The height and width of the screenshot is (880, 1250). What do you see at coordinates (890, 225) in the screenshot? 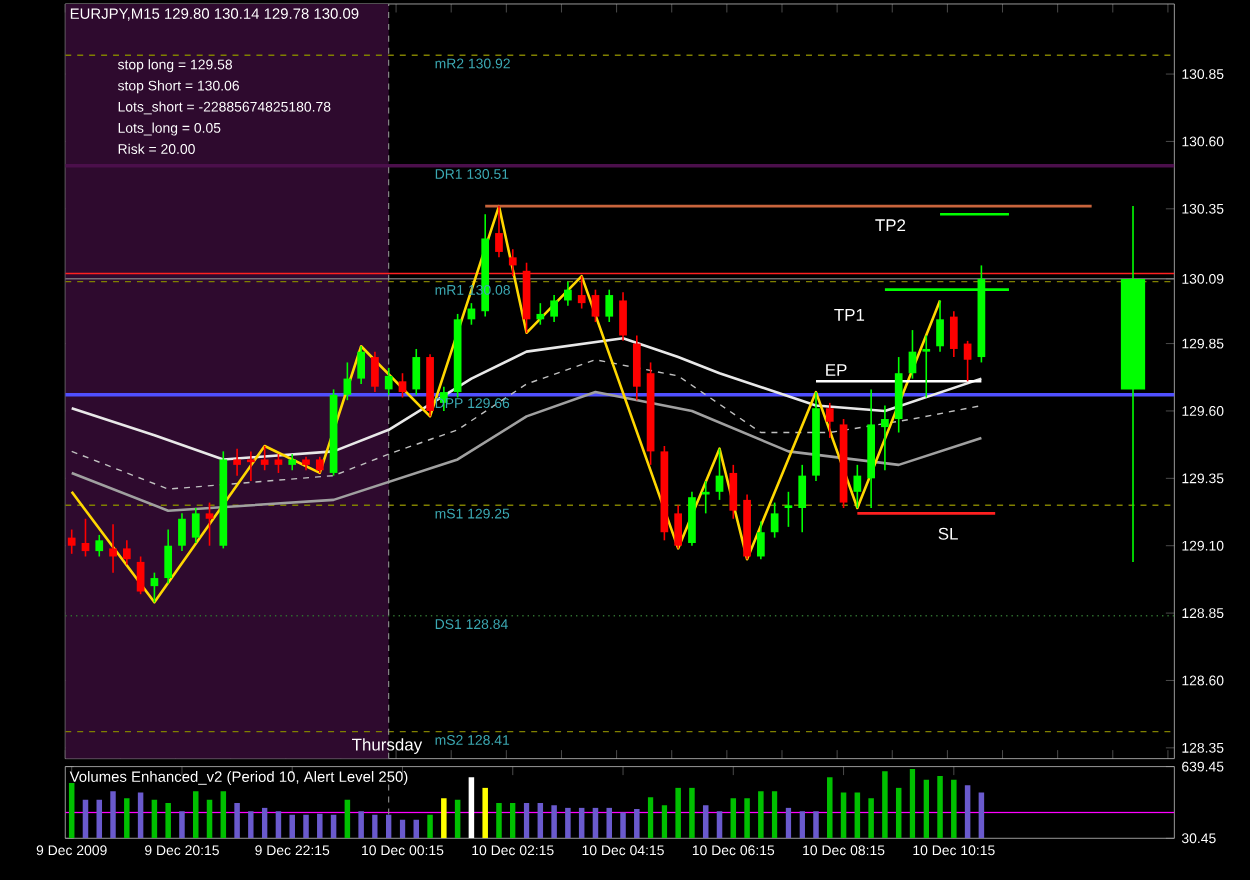
I see `annotation: TP2` at bounding box center [890, 225].